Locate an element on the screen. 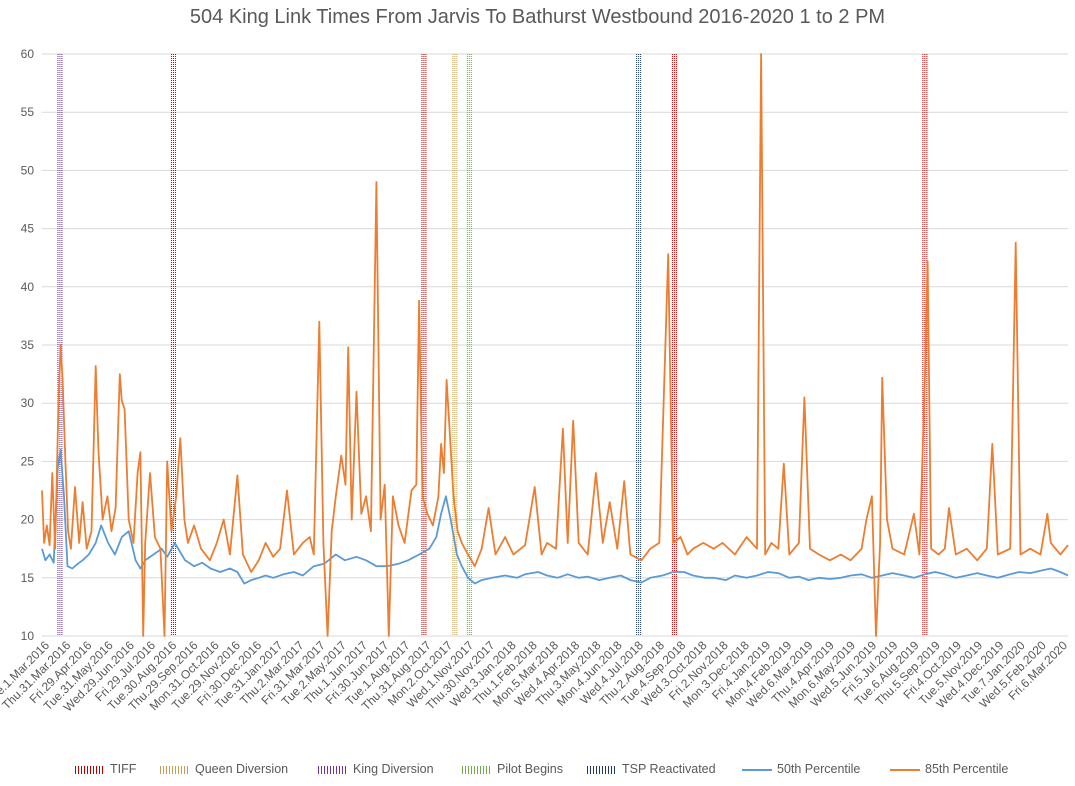 This screenshot has width=1075, height=786. y-axis-ticks: 10 15 20 25 30 35 40 45 50 55 60 is located at coordinates (28, 345).